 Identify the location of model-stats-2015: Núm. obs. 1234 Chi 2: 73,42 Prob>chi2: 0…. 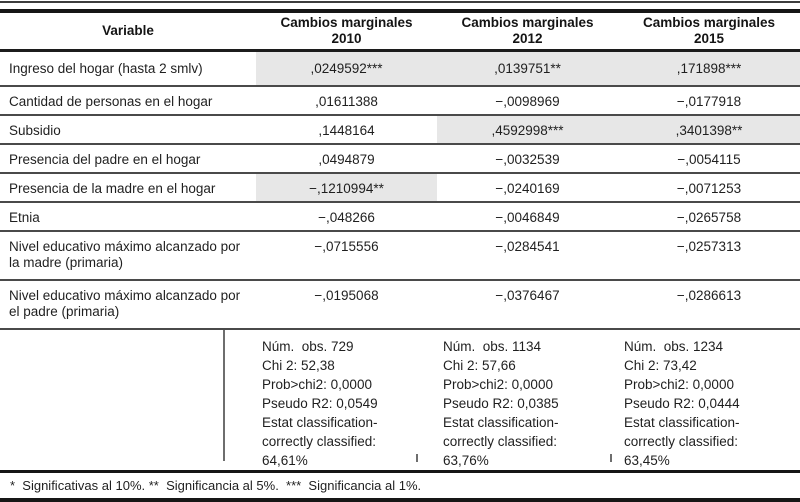
(682, 403).